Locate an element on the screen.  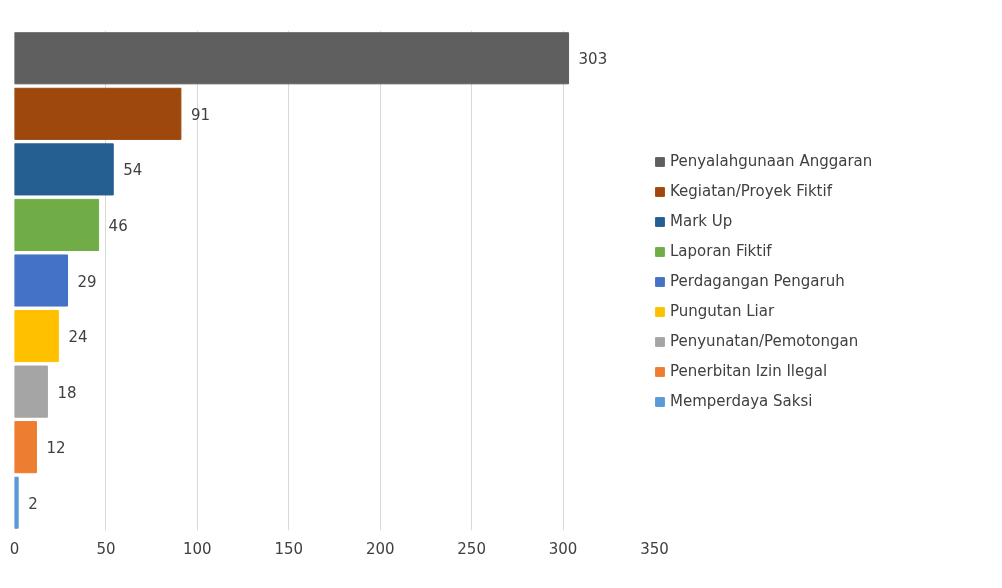
data-label: 303 is located at coordinates (593, 59).